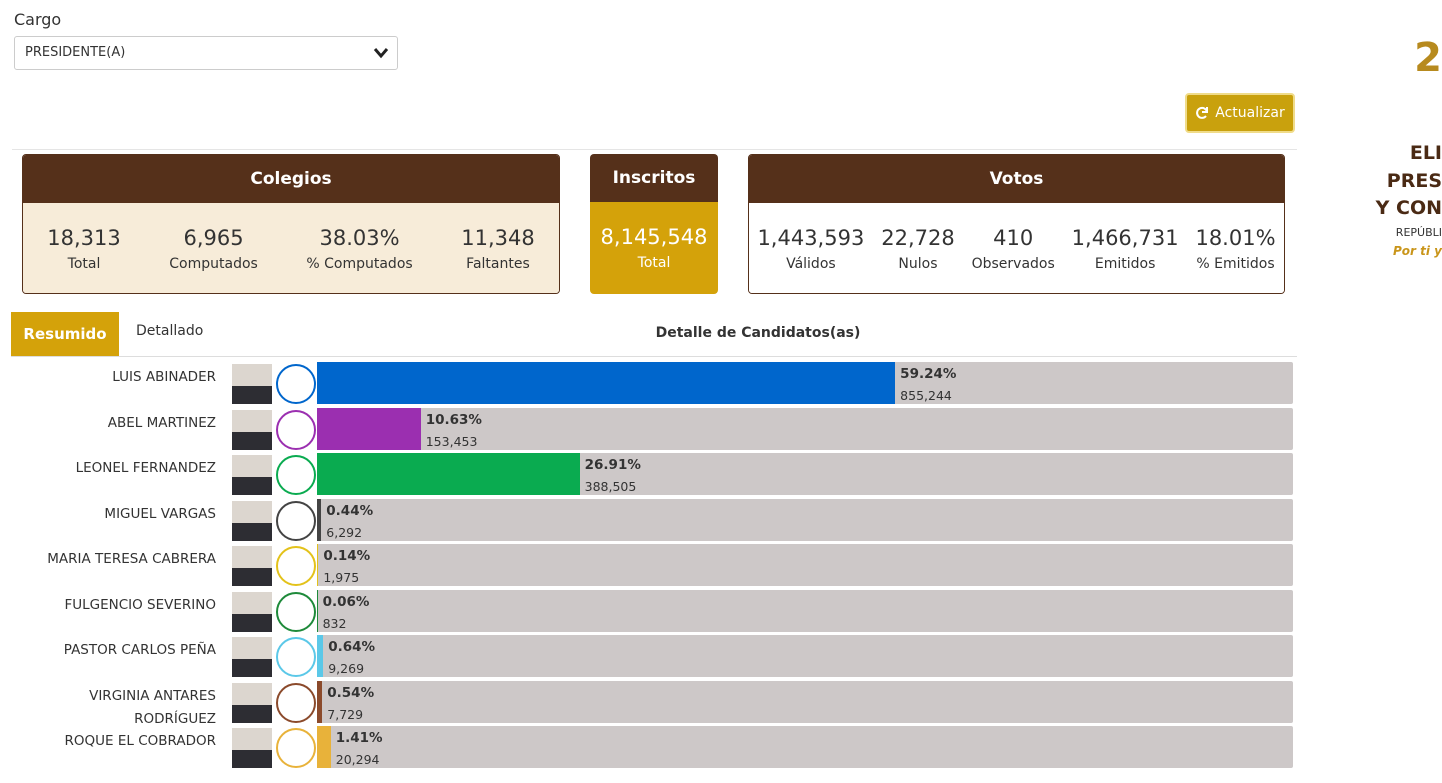 The image size is (1442, 783). Describe the element at coordinates (352, 647) in the screenshot. I see `value-label: 0.64%` at that location.